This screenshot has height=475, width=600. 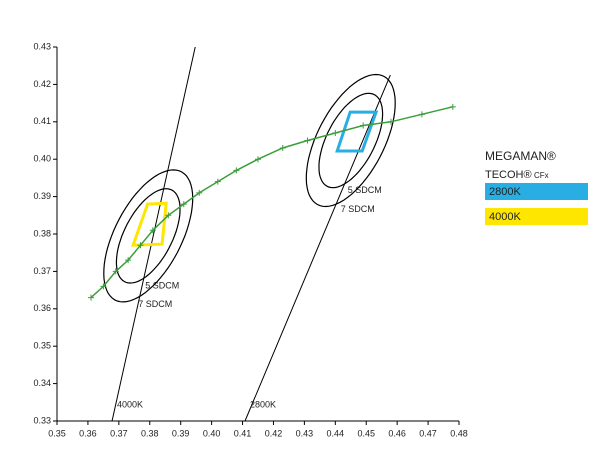 I want to click on y-tick-label: 0.42, so click(x=42, y=84).